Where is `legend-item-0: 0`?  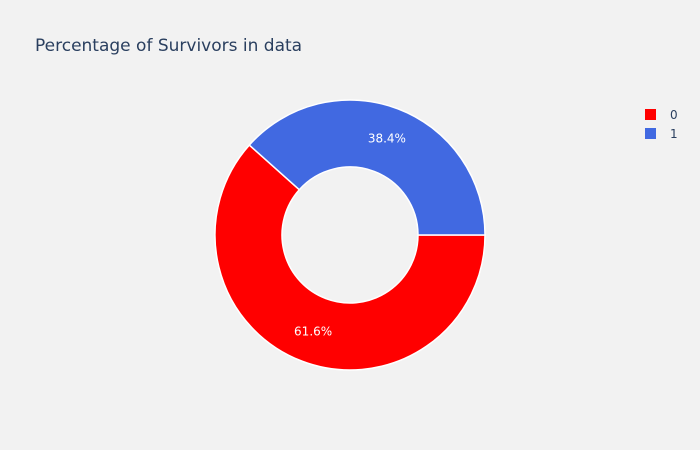 legend-item-0: 0 is located at coordinates (661, 115).